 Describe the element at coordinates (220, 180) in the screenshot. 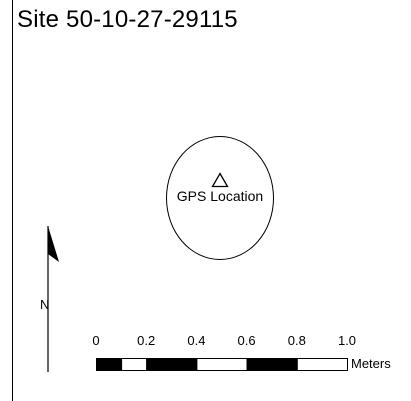

I see `triangle-marker-icon` at that location.